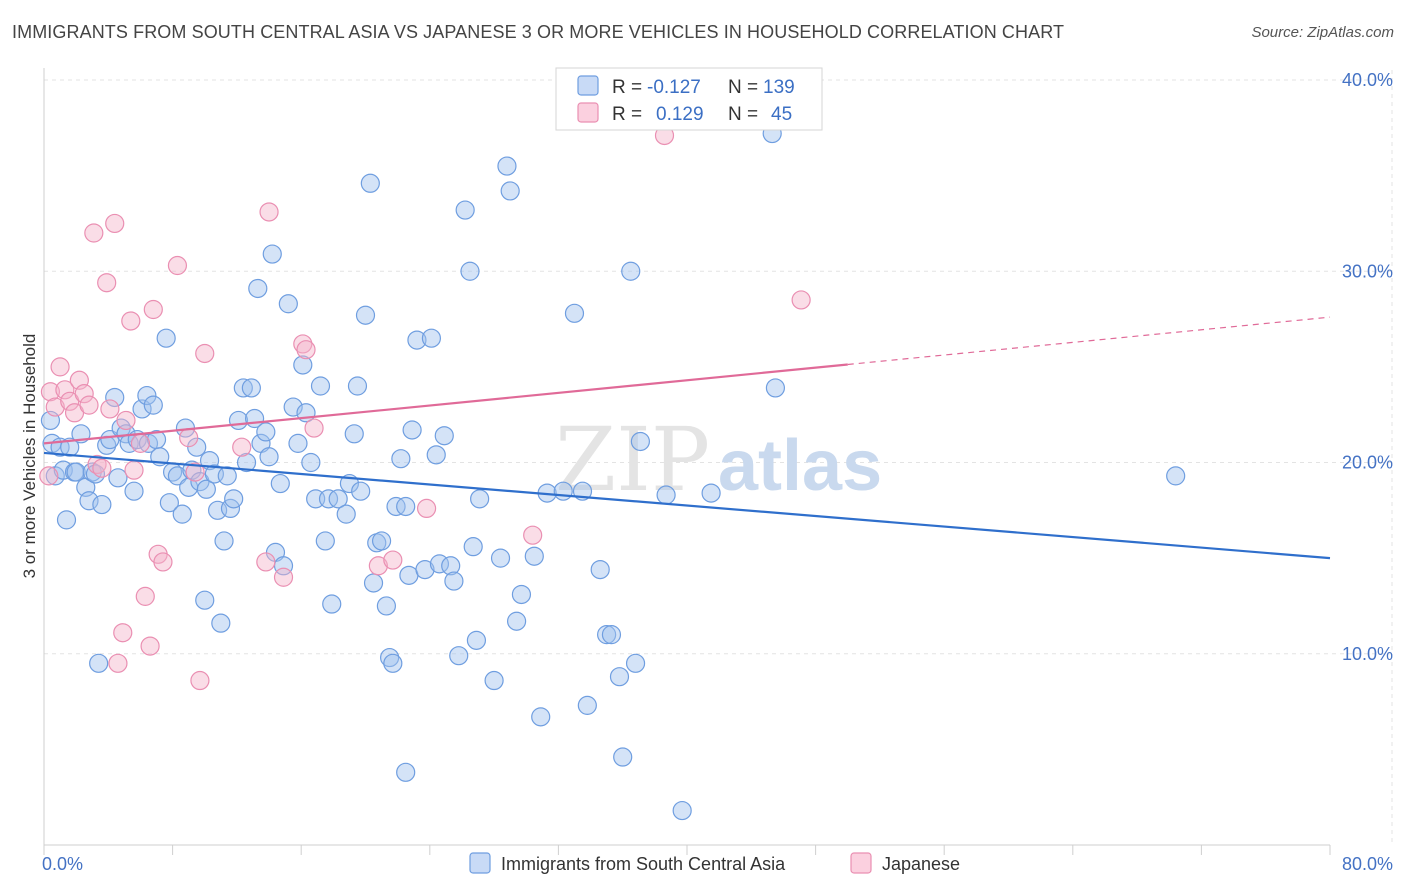  What do you see at coordinates (779, 87) in the screenshot?
I see `legend-n-value-1: 139` at bounding box center [779, 87].